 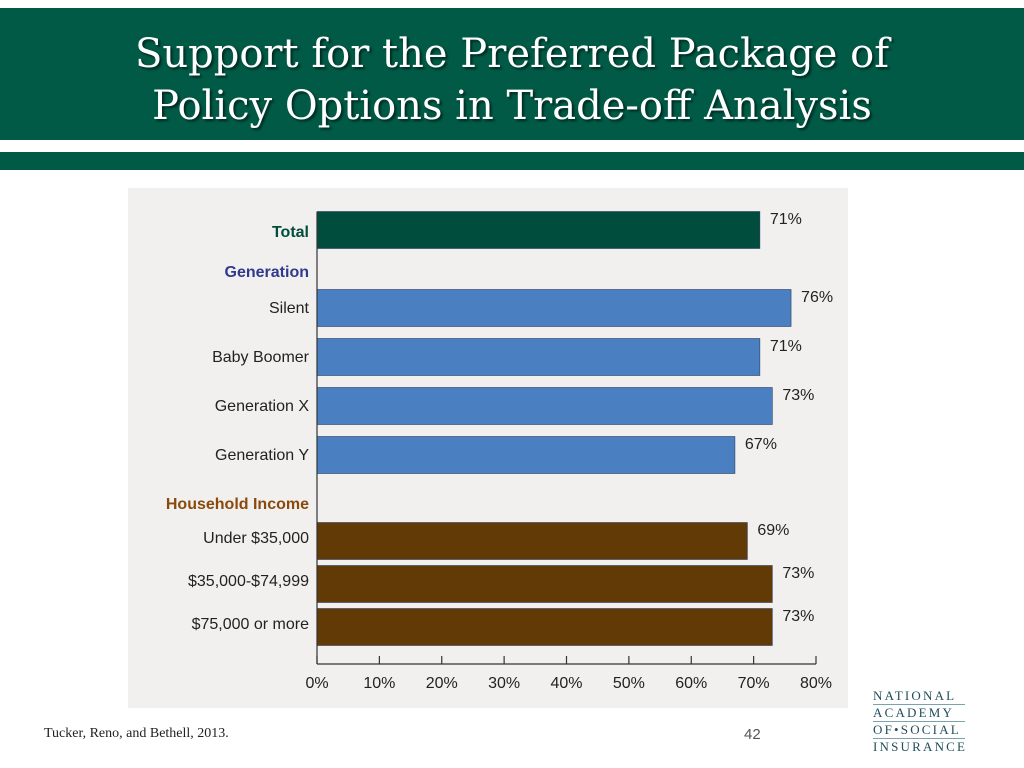 What do you see at coordinates (798, 395) in the screenshot?
I see `value-label-generation-x: 73%` at bounding box center [798, 395].